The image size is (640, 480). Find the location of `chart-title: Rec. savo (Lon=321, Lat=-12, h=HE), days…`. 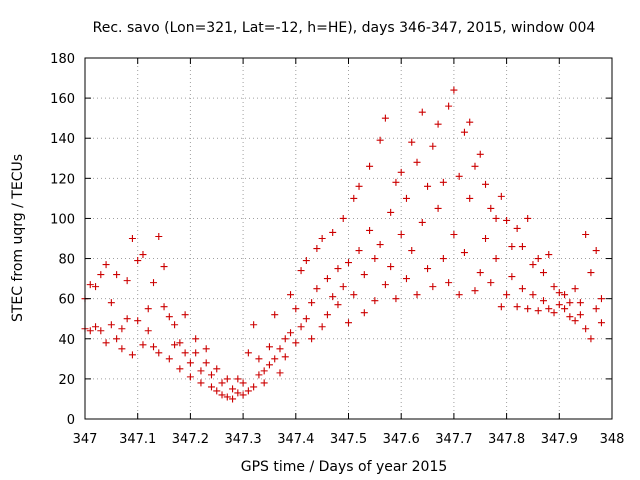

chart-title: Rec. savo (Lon=321, Lat=-12, h=HE), days… is located at coordinates (344, 28).